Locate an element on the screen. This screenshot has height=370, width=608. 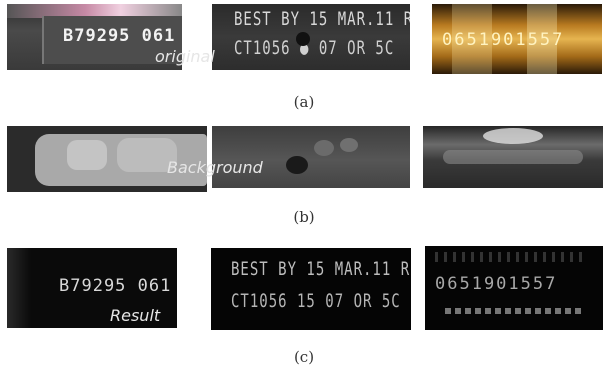
result-panel-1: B79295 061 is located at coordinates (92, 288).